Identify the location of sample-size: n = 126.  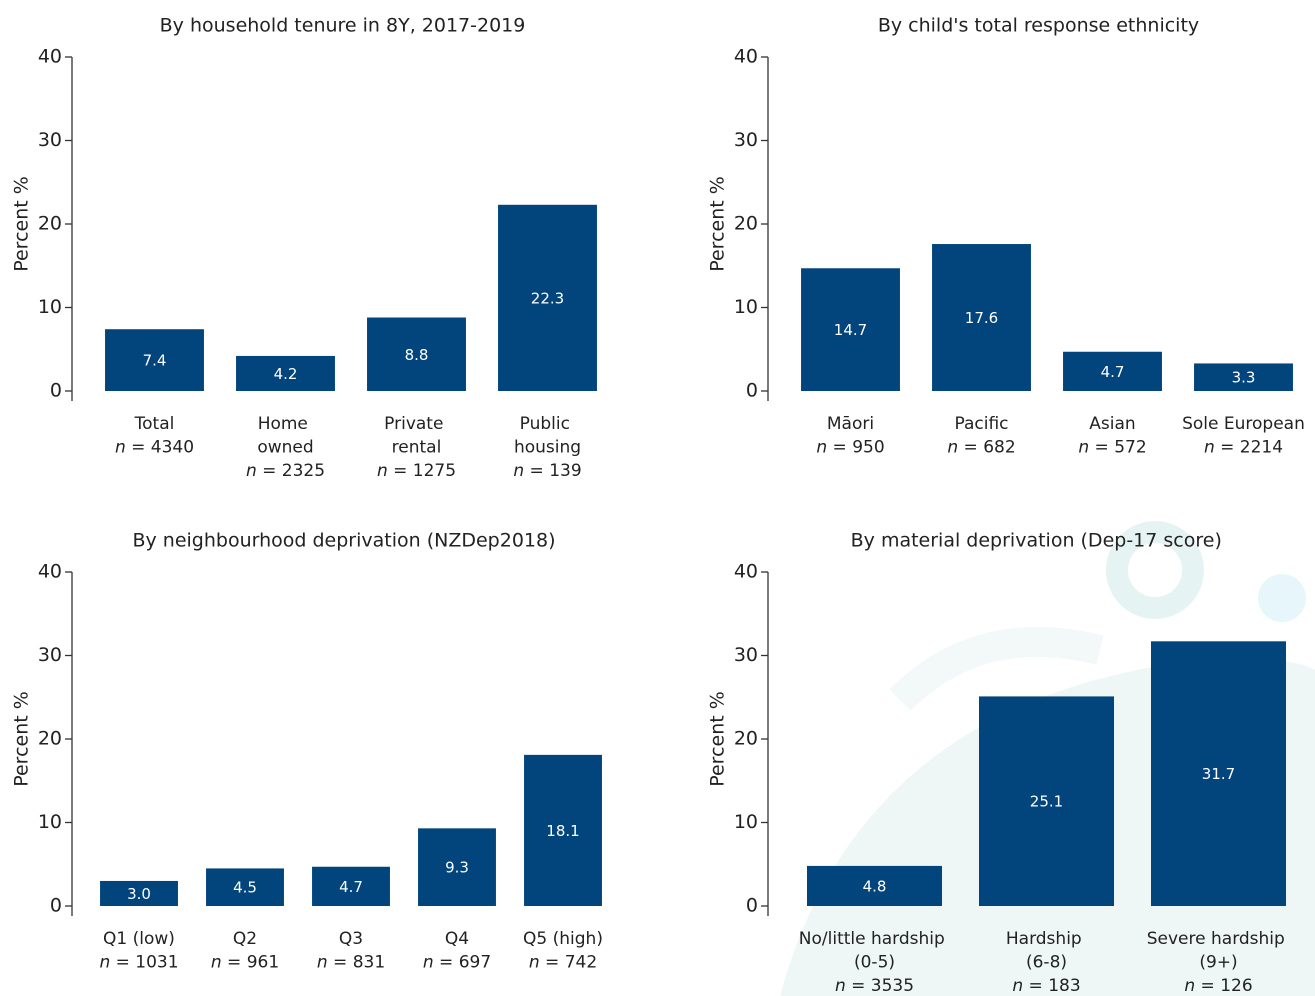
(1218, 986).